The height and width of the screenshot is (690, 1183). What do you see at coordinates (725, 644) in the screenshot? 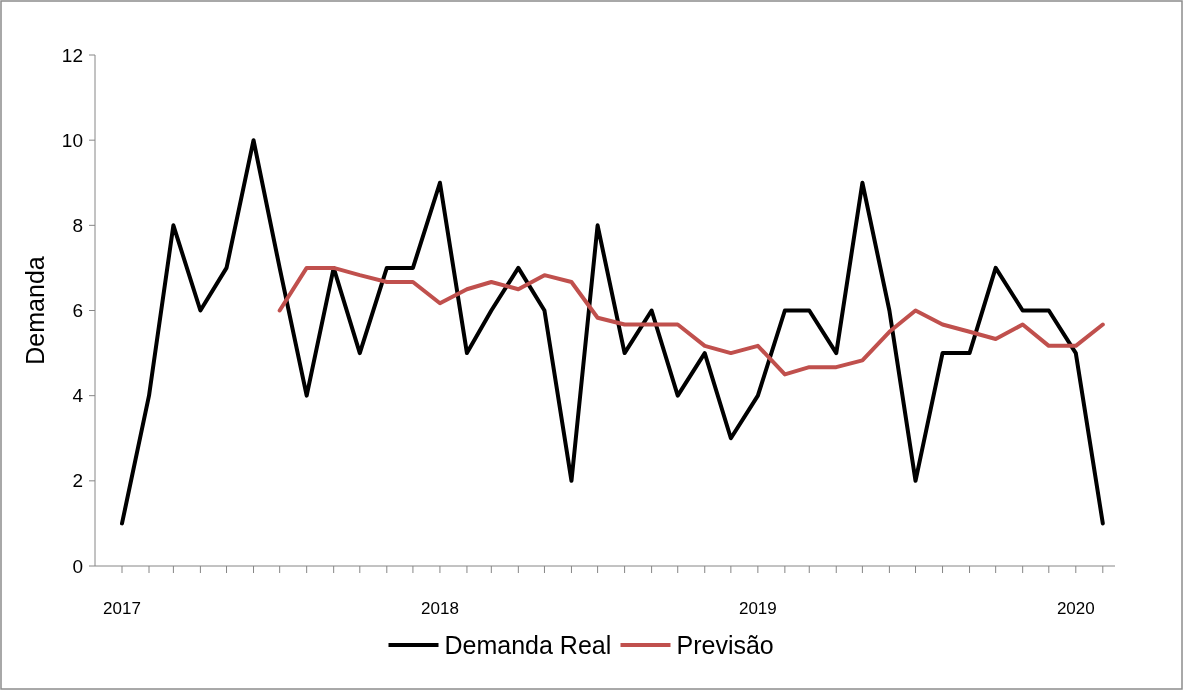
I see `legend-label: Previsão` at bounding box center [725, 644].